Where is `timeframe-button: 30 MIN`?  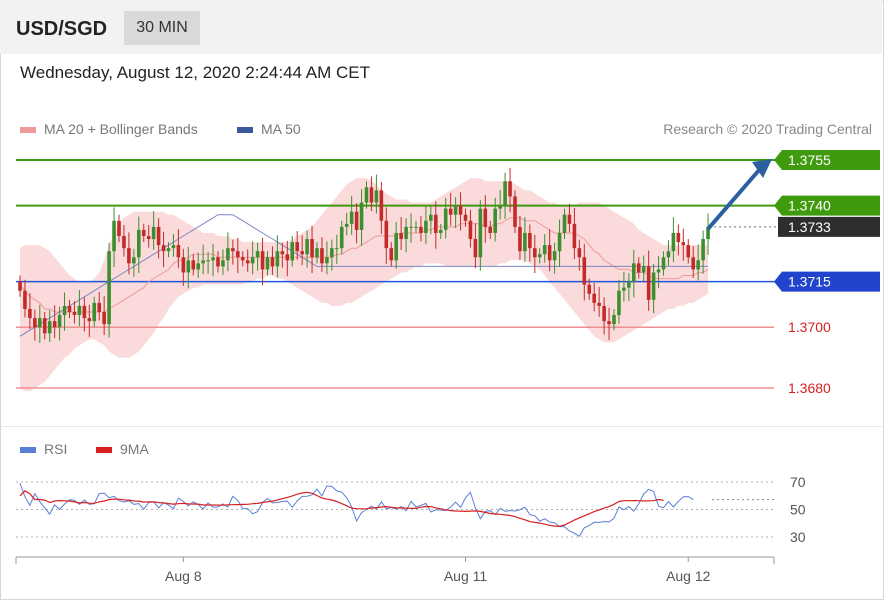 timeframe-button: 30 MIN is located at coordinates (162, 28).